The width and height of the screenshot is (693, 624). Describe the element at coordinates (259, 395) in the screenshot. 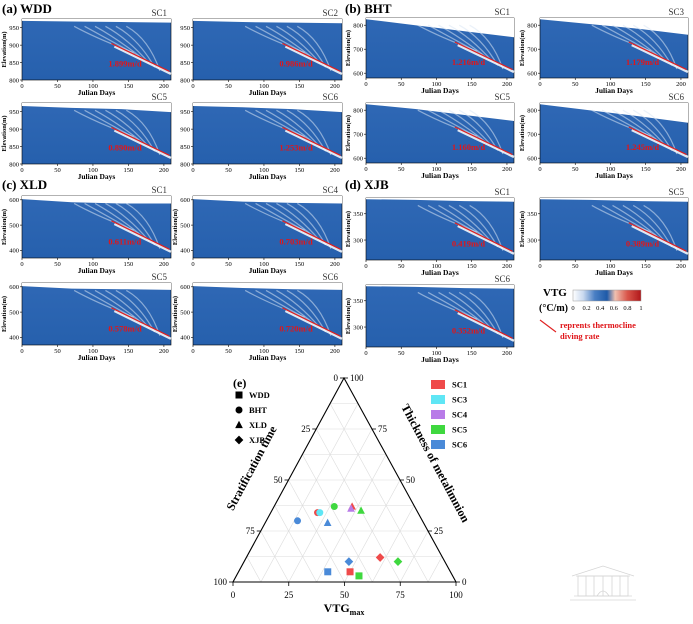

I see `marker-legend-label: WDD` at that location.